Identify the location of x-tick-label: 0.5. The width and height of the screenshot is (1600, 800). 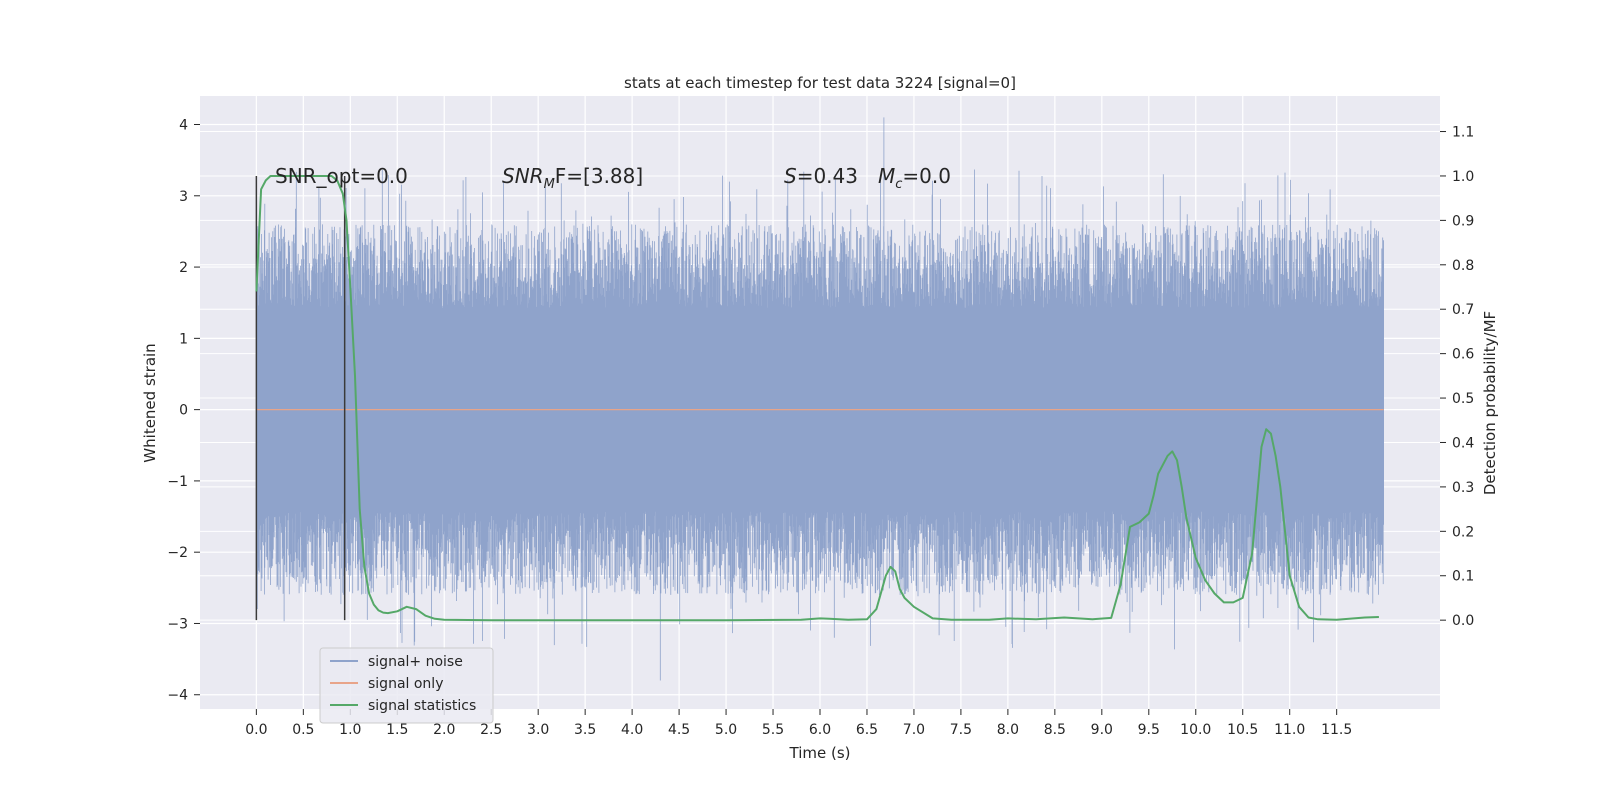
(303, 730).